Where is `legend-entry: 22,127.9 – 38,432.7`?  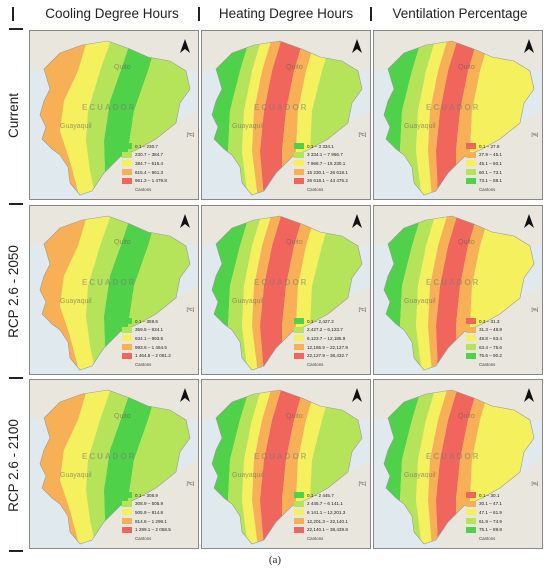
legend-entry: 22,127.9 – 38,432.7 is located at coordinates (331, 355).